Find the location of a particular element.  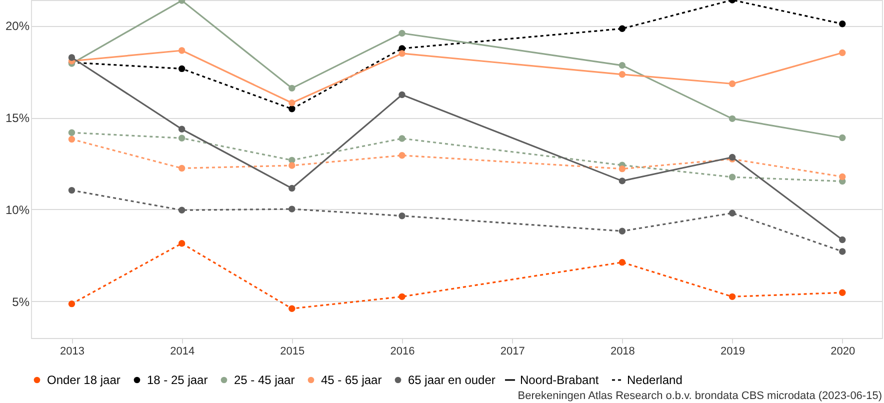

x-tick-label: 2016 is located at coordinates (402, 352).